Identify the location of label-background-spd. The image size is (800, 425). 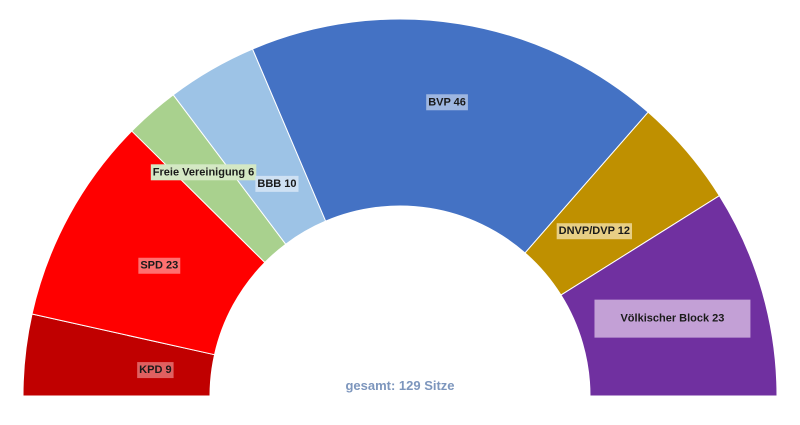
(159, 265).